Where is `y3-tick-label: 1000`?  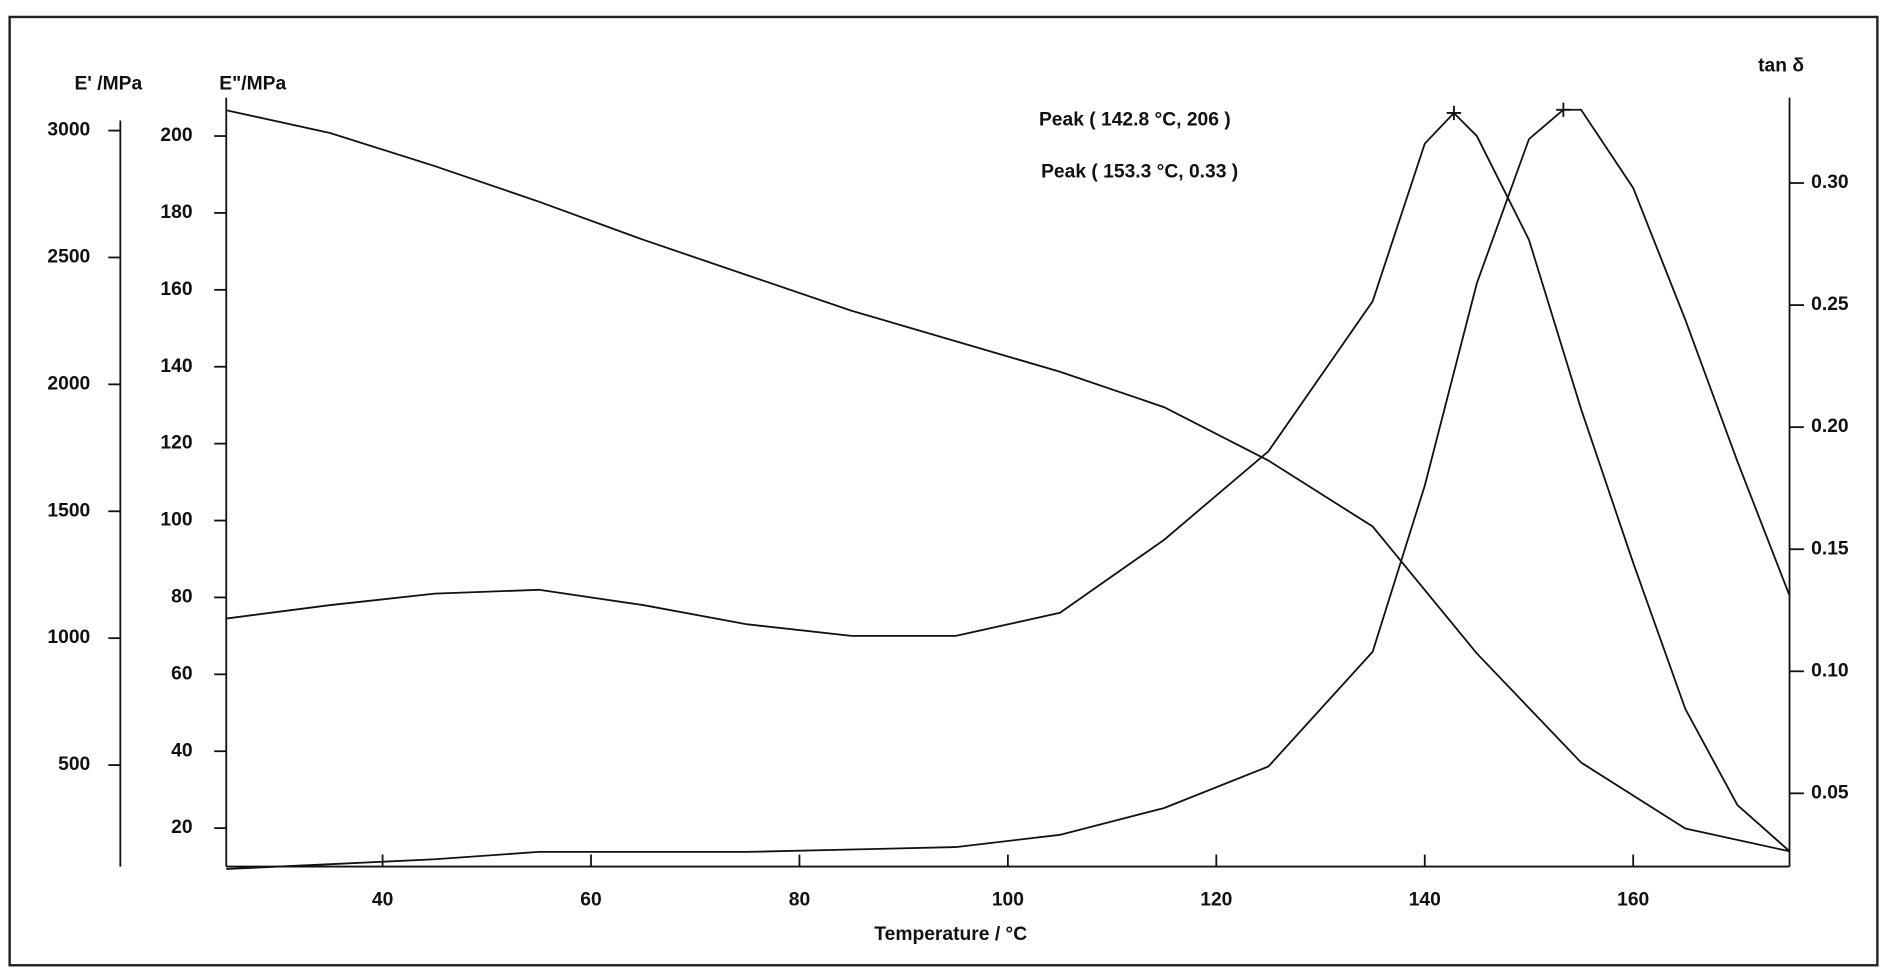 y3-tick-label: 1000 is located at coordinates (68, 637).